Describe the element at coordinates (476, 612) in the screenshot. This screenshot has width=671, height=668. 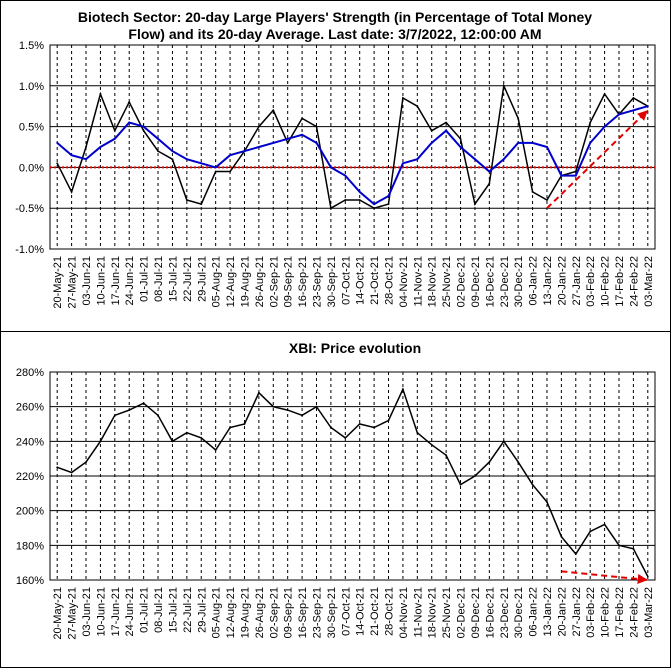
I see `chart-2-x-tick-label: 09-Dec-21` at that location.